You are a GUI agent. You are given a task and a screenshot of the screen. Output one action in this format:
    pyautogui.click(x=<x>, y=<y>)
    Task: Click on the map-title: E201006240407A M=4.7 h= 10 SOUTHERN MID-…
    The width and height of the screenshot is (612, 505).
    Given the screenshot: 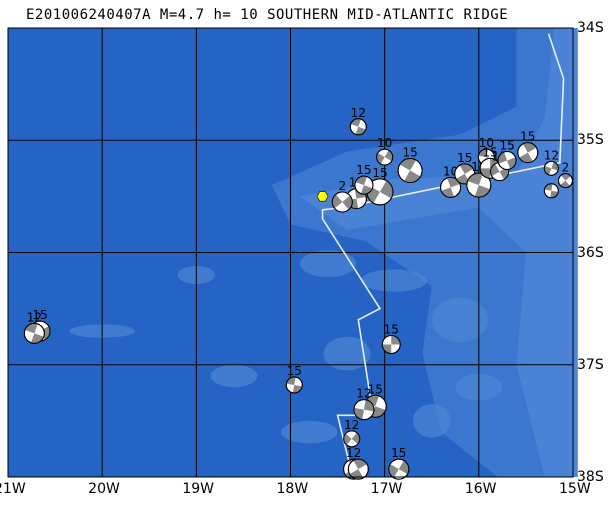 What is the action you would take?
    pyautogui.click(x=267, y=15)
    